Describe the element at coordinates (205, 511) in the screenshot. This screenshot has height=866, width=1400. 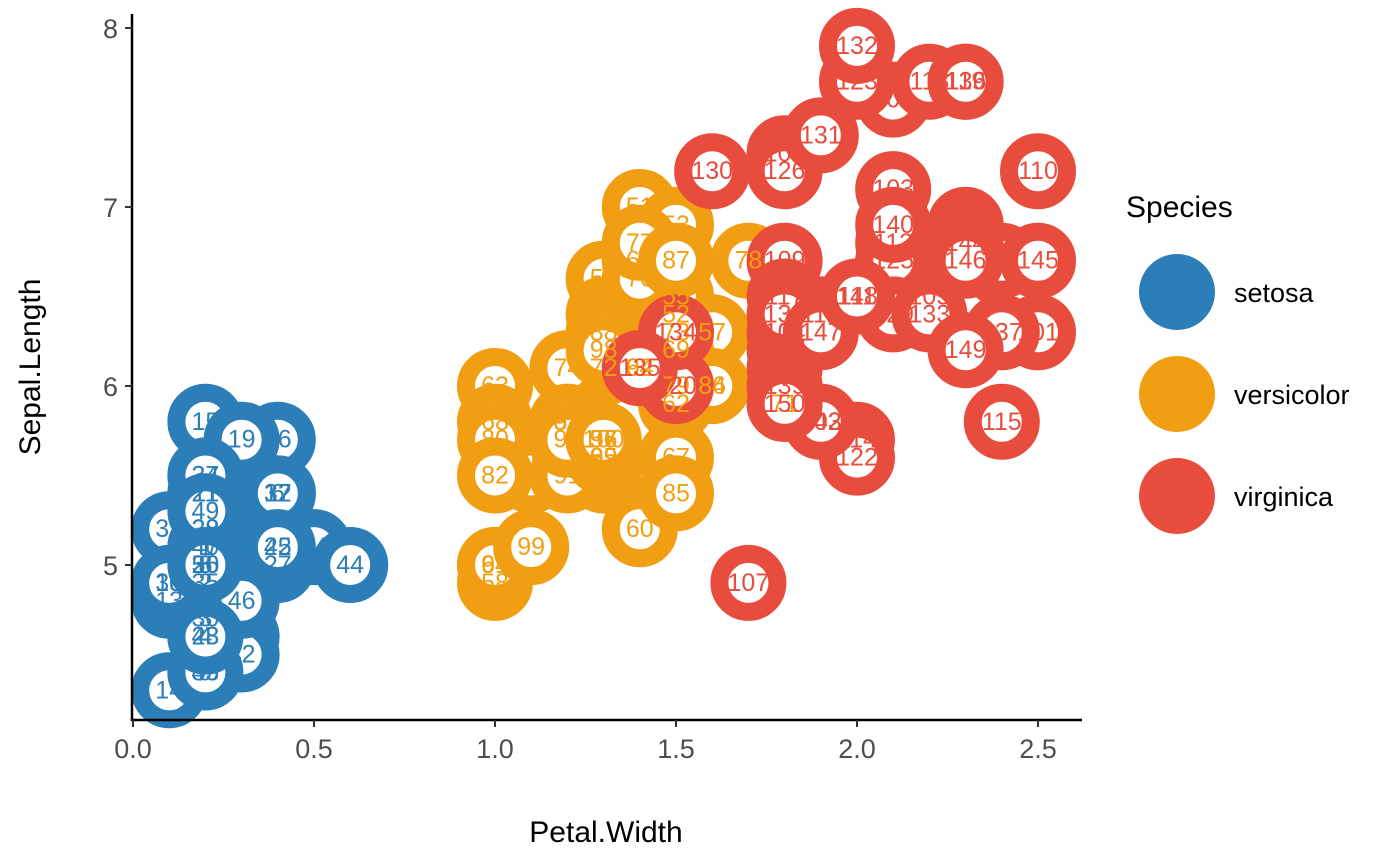
I see `point-label-49: 49` at that location.